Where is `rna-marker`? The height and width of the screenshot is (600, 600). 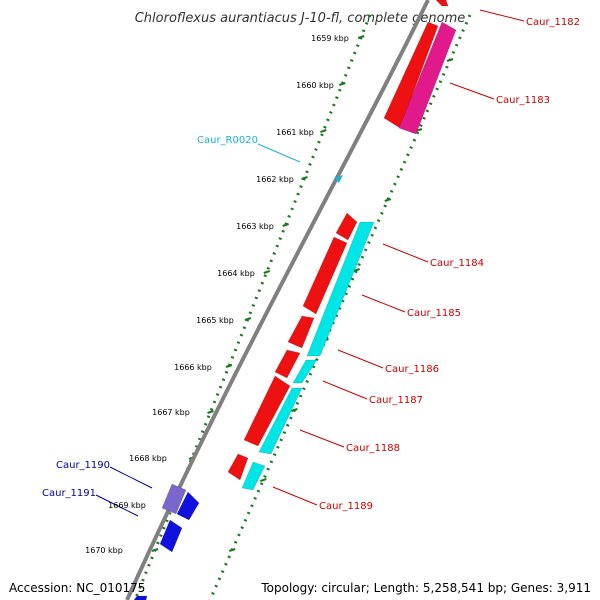 rna-marker is located at coordinates (338, 179).